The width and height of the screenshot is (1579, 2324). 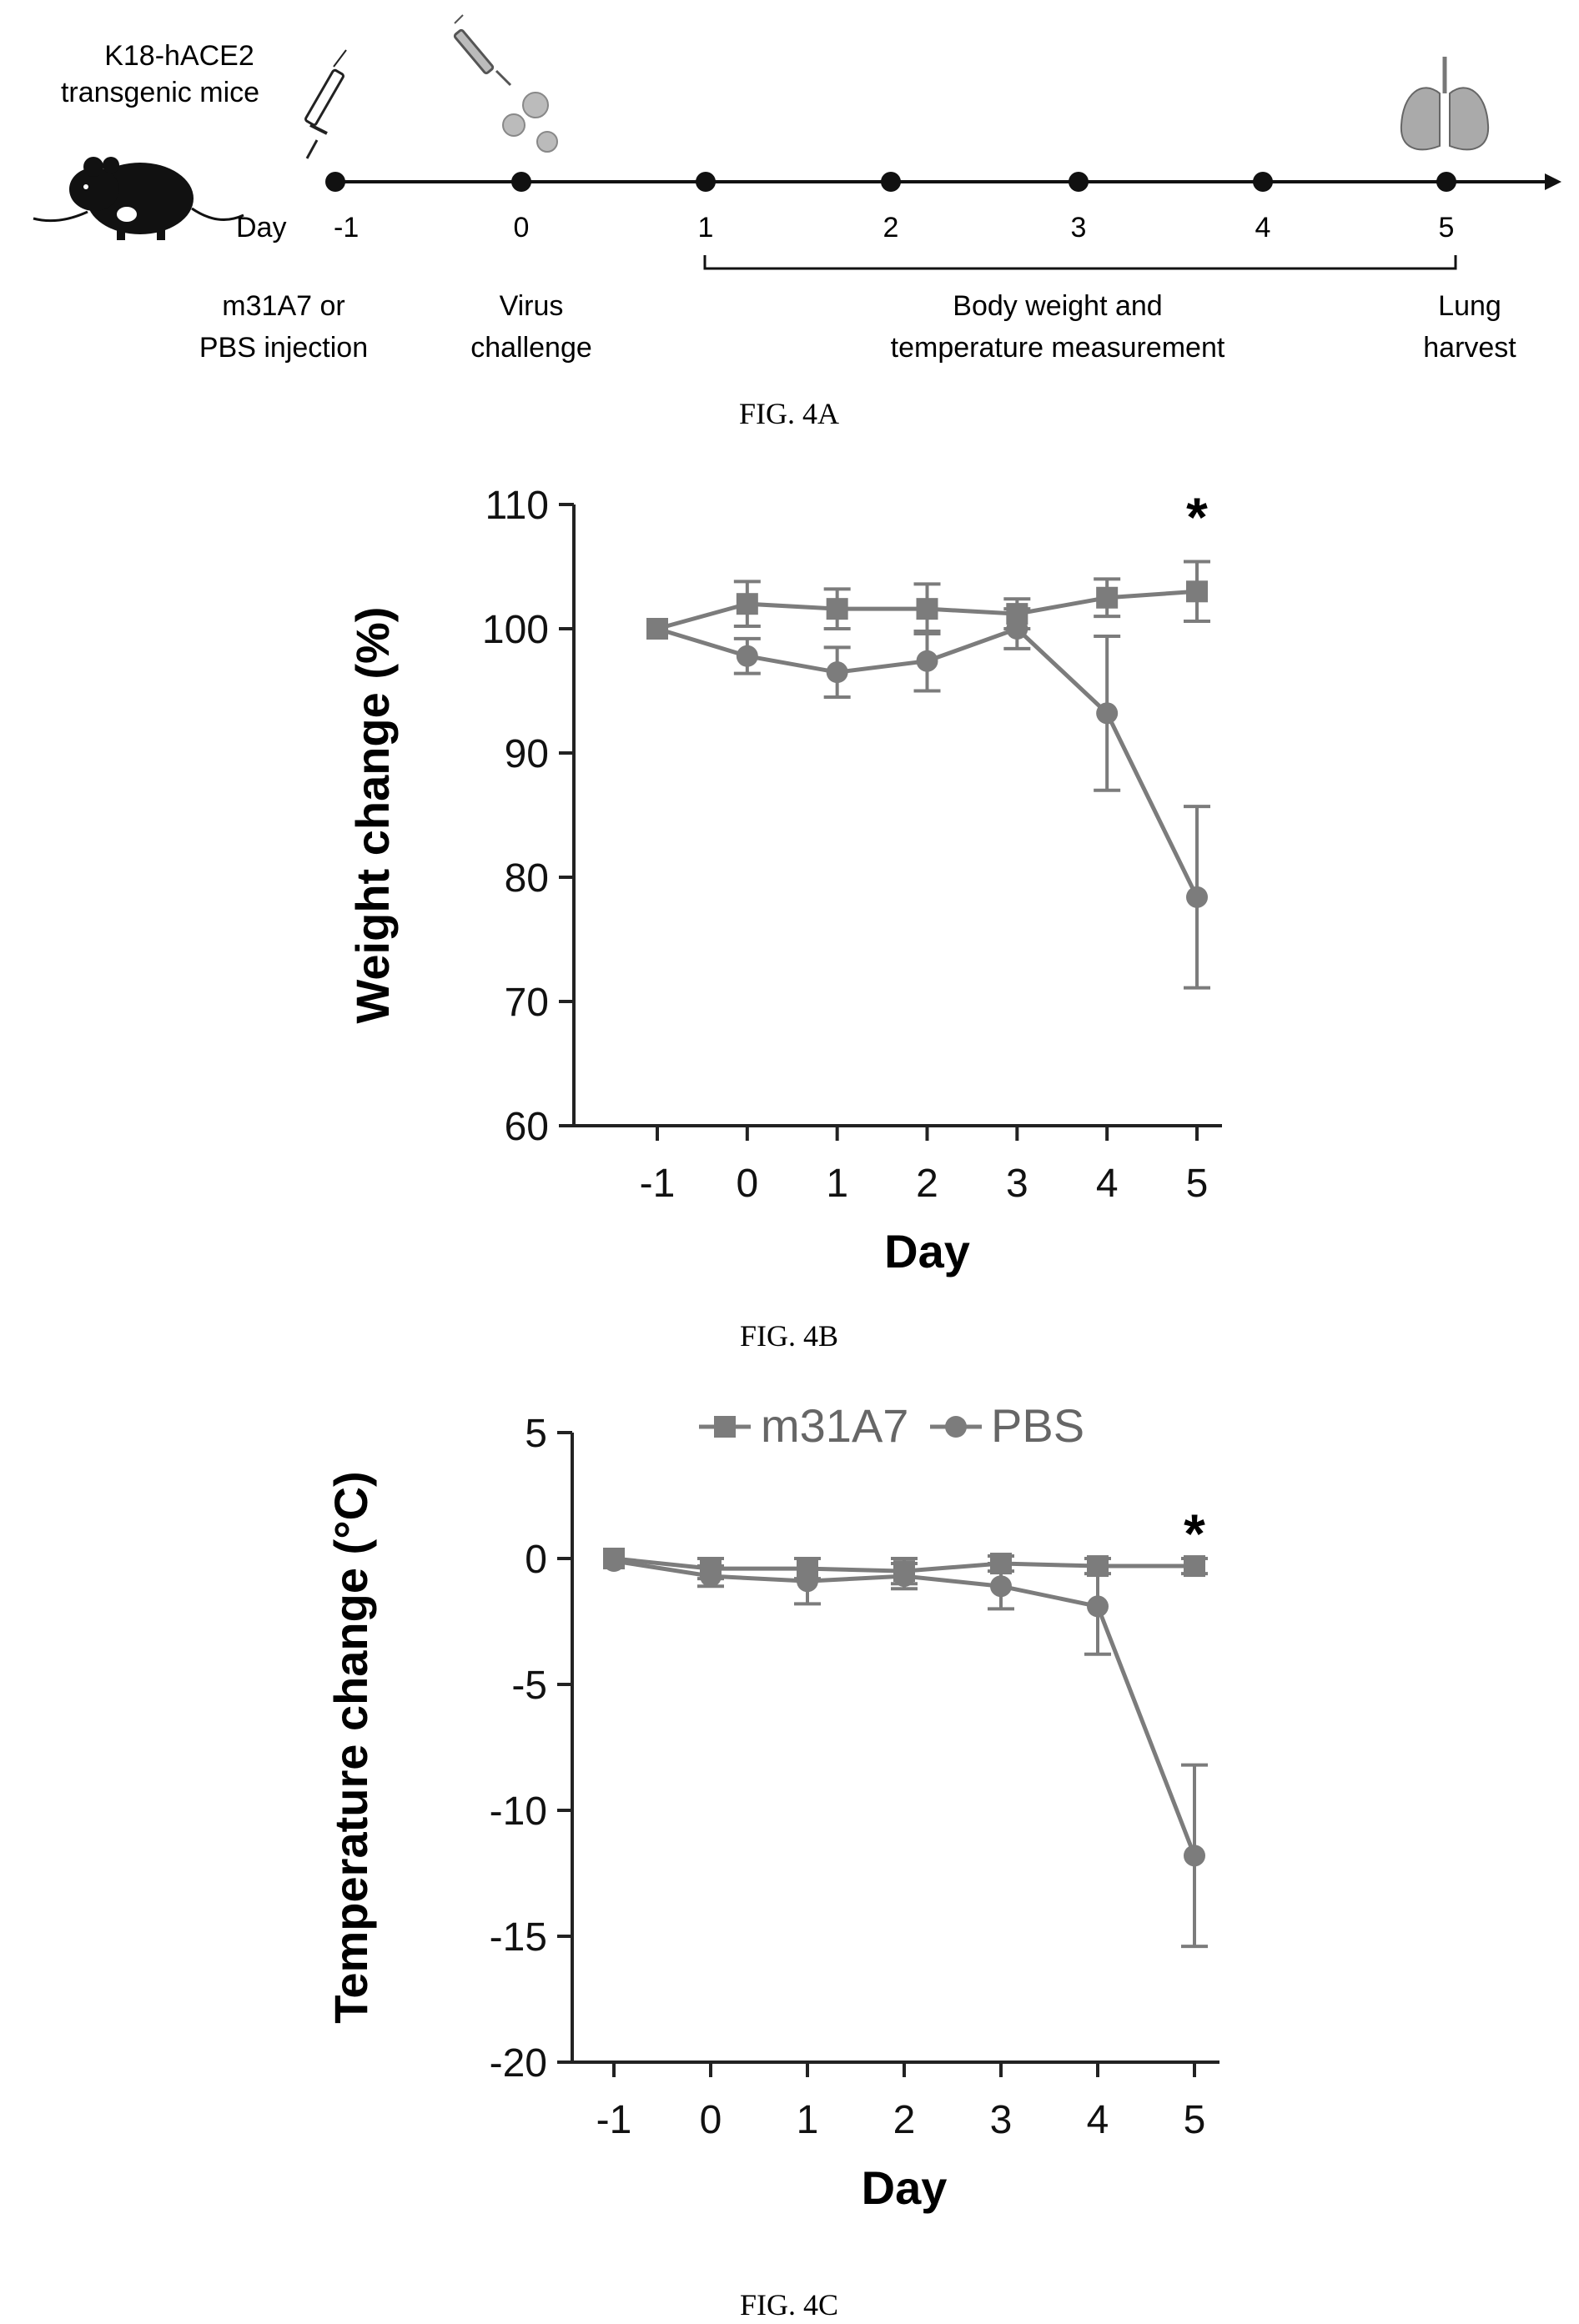 I want to click on y-tick-label: -5, so click(x=529, y=1686).